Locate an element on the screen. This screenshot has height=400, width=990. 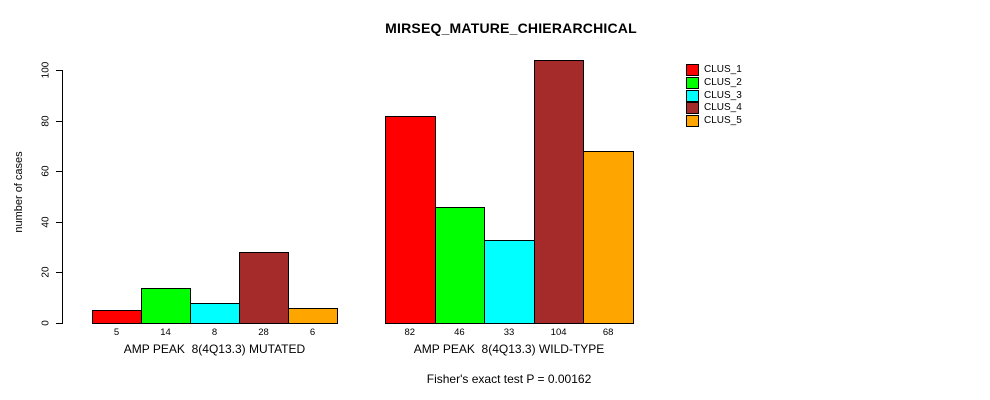
chart-title: MIRSEQ_MATURE_CHIERARCHICAL is located at coordinates (511, 28).